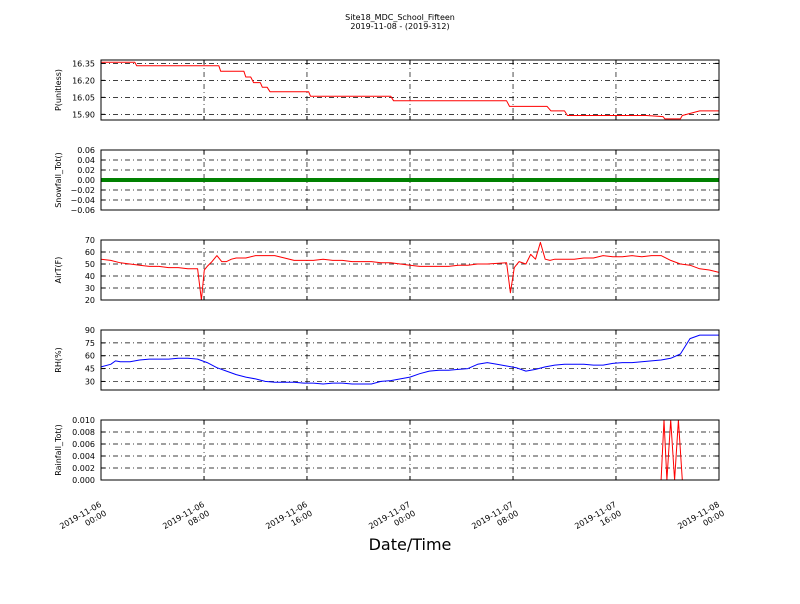  I want to click on panel-4: 90 75 60 45 30 RH(%), so click(387, 358).